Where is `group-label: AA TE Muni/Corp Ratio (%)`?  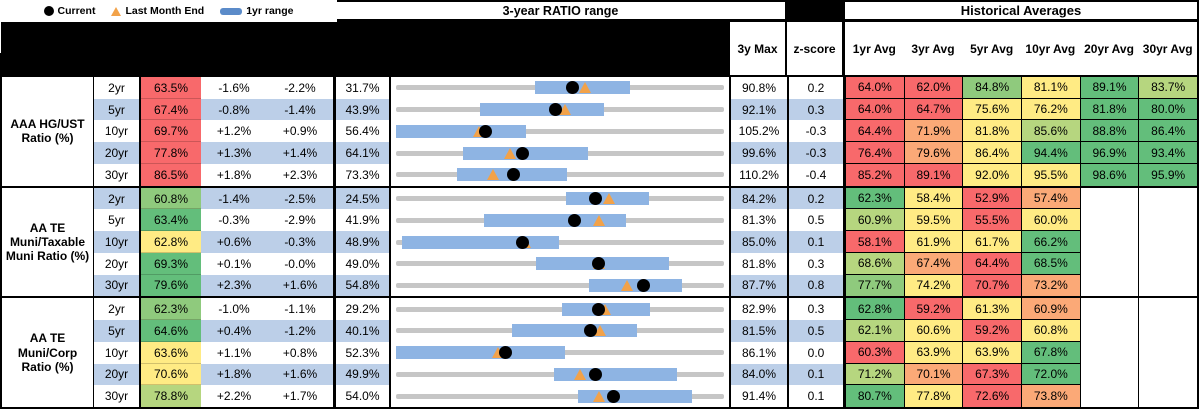
group-label: AA TE Muni/Corp Ratio (%) is located at coordinates (48, 353).